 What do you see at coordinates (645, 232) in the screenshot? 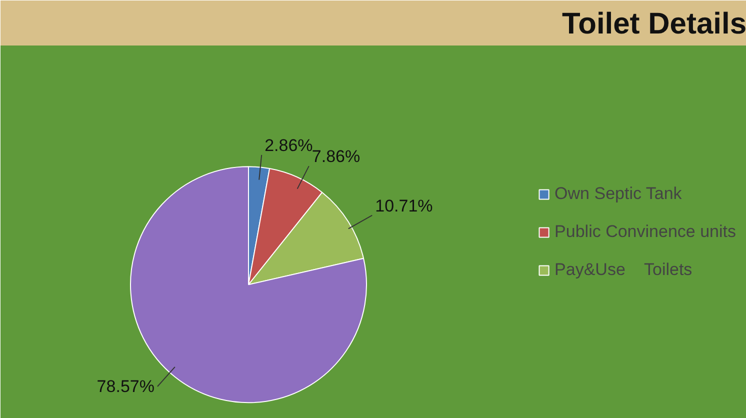
I see `legend-label: Public Convinence units` at bounding box center [645, 232].